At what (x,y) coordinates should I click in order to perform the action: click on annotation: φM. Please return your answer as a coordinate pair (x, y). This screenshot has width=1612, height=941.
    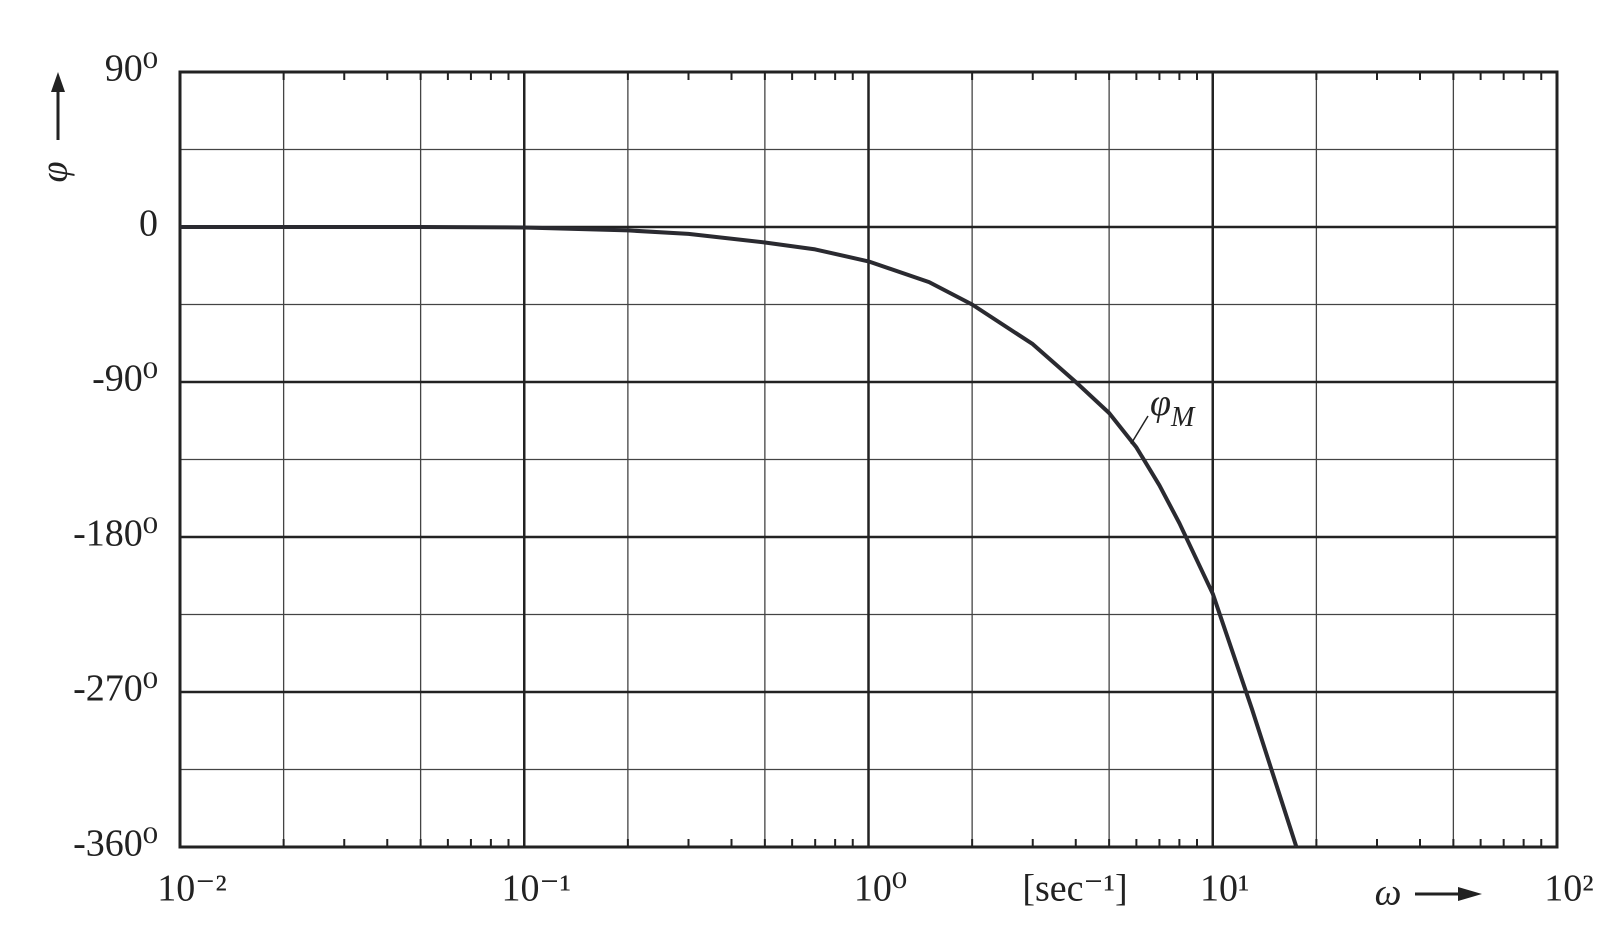
    Looking at the image, I should click on (1173, 408).